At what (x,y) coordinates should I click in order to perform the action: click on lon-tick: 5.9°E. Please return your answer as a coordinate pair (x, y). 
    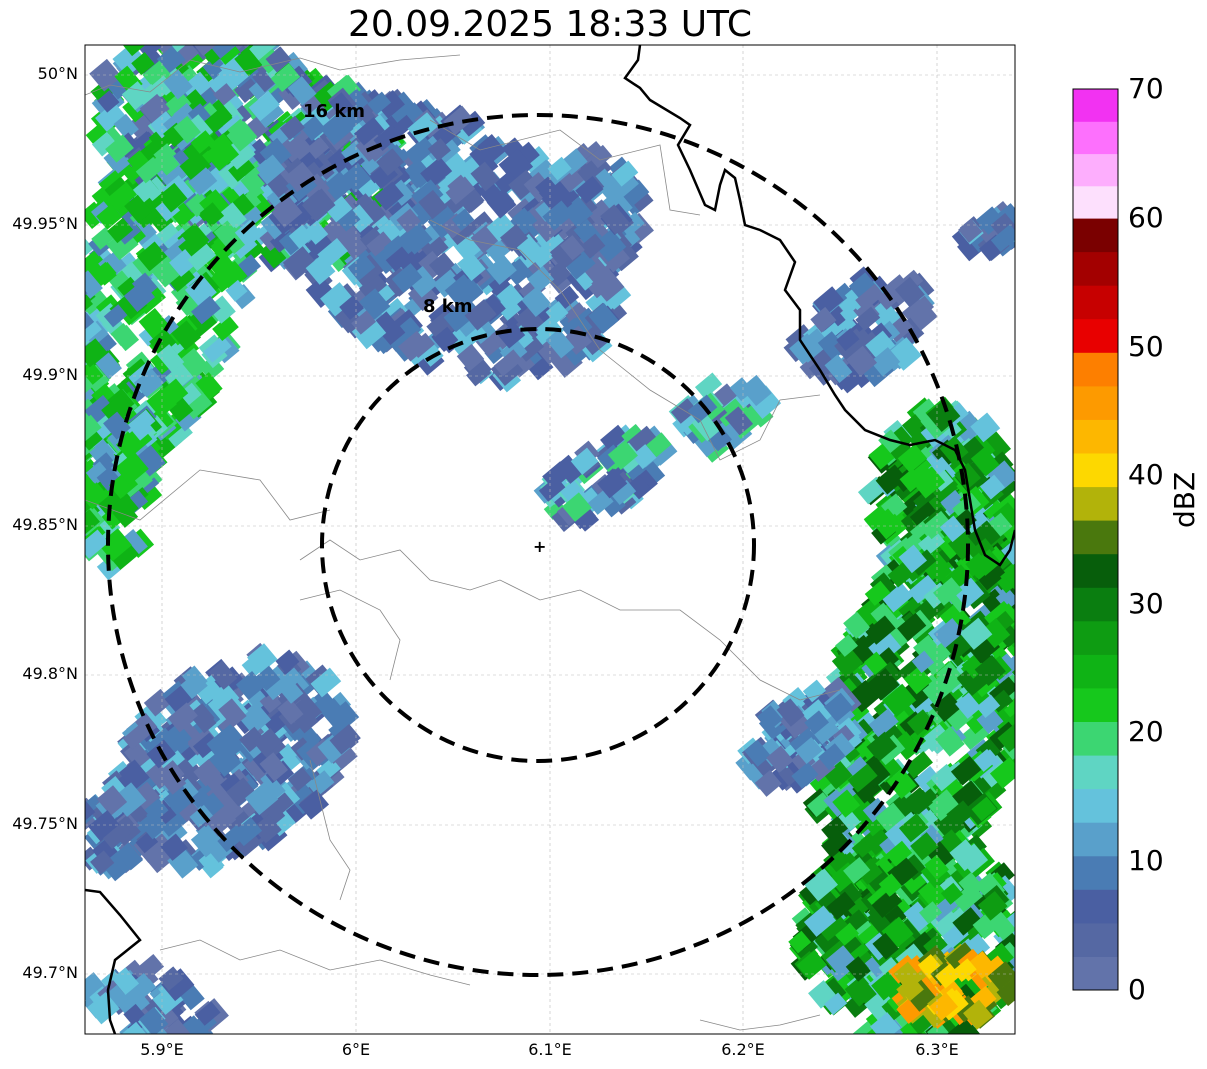
    Looking at the image, I should click on (162, 1049).